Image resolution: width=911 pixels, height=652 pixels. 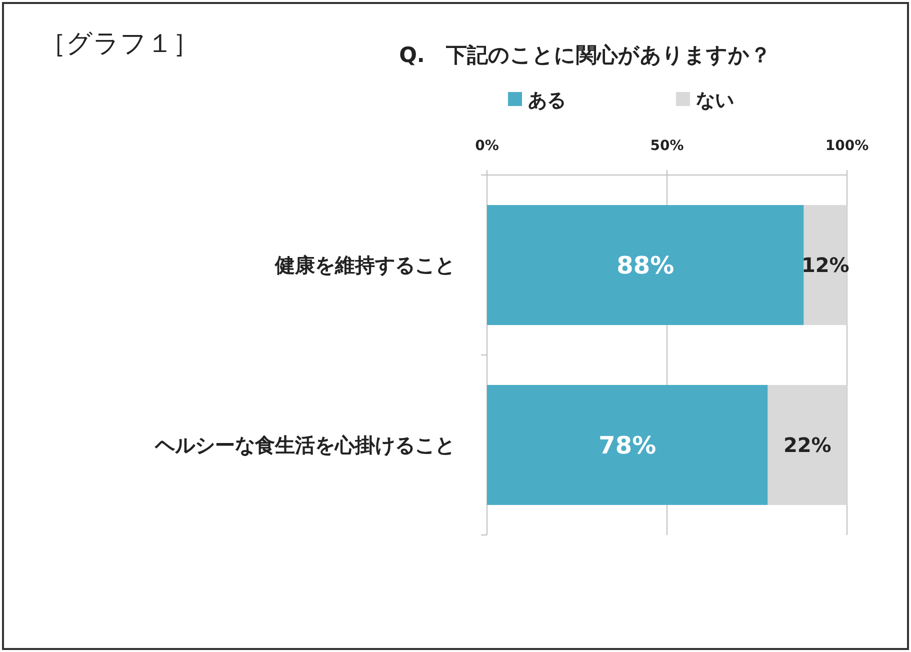 I want to click on data-label: 78%, so click(x=627, y=445).